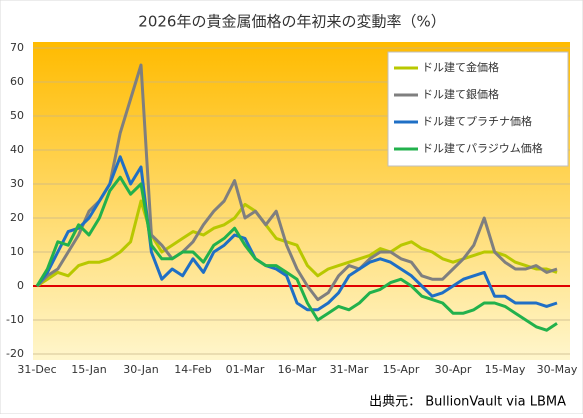 The width and height of the screenshot is (583, 418). I want to click on y-tick-label: 30, so click(17, 183).